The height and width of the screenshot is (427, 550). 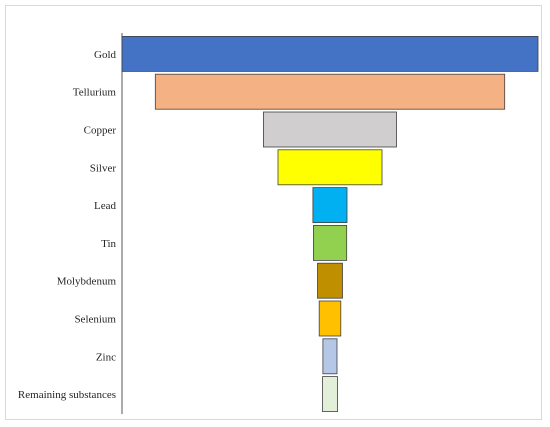 What do you see at coordinates (95, 93) in the screenshot?
I see `category-label: Tellurium` at bounding box center [95, 93].